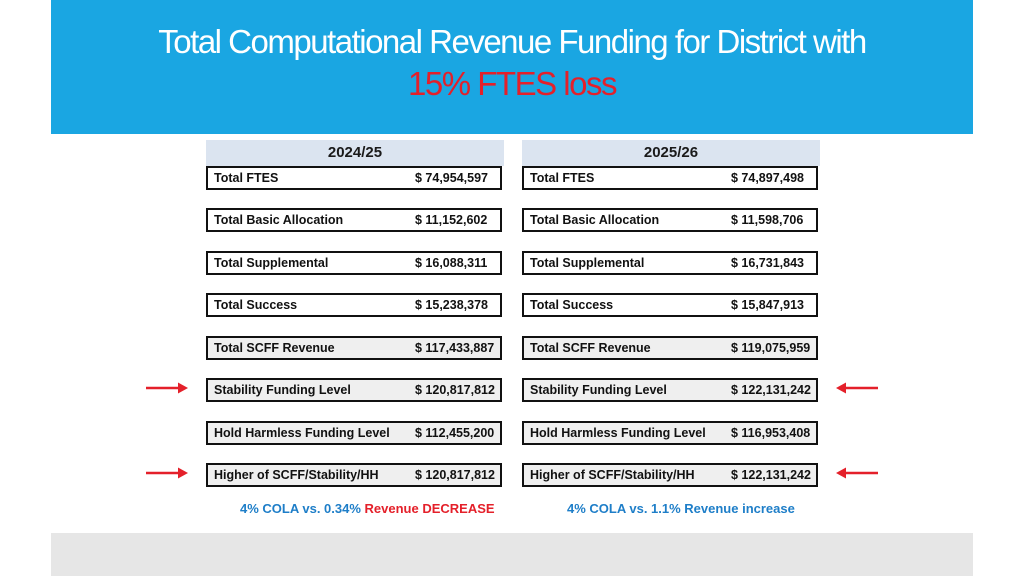 The height and width of the screenshot is (576, 1024). I want to click on table-row-stability-funding-level: Stability Funding Level $ 120,817,812, so click(354, 390).